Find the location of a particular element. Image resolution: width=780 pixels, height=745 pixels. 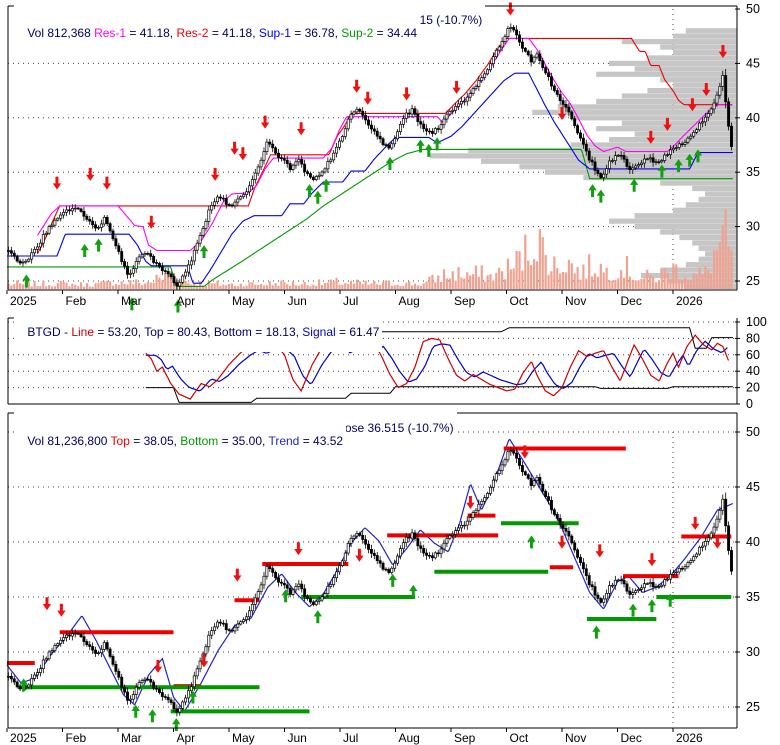

top-volume-readout: Vol 812,368 is located at coordinates (61, 33).